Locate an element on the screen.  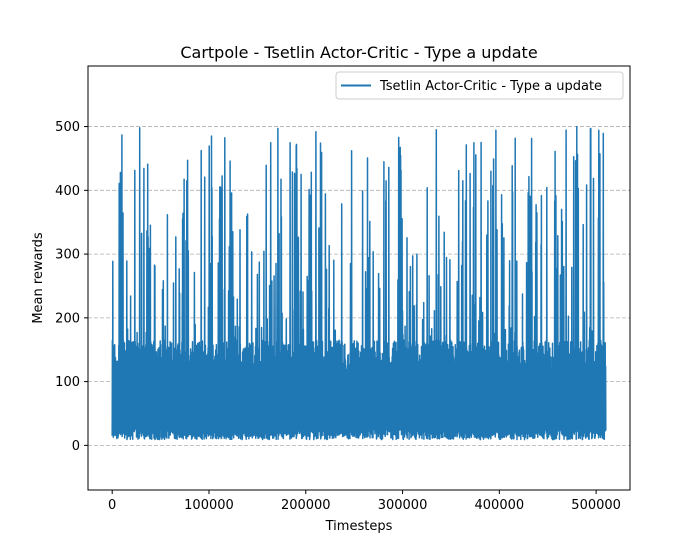
legend: Tsetlin Actor-Critic - Type a update is located at coordinates (479, 85).